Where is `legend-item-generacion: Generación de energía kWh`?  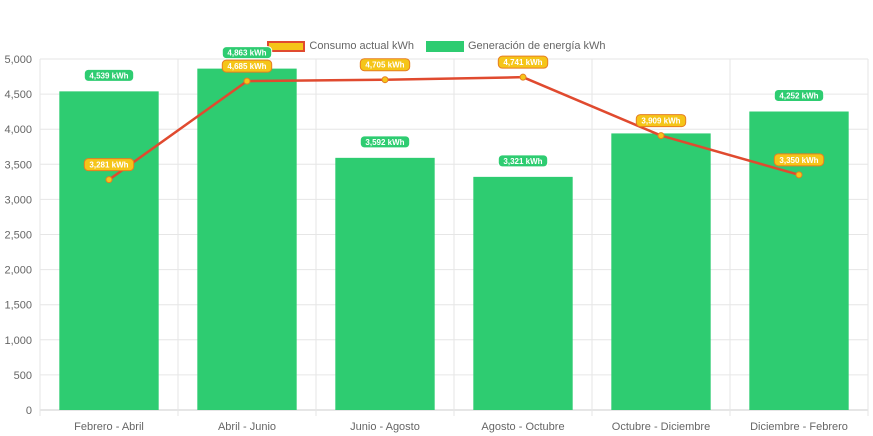 legend-item-generacion: Generación de energía kWh is located at coordinates (515, 46).